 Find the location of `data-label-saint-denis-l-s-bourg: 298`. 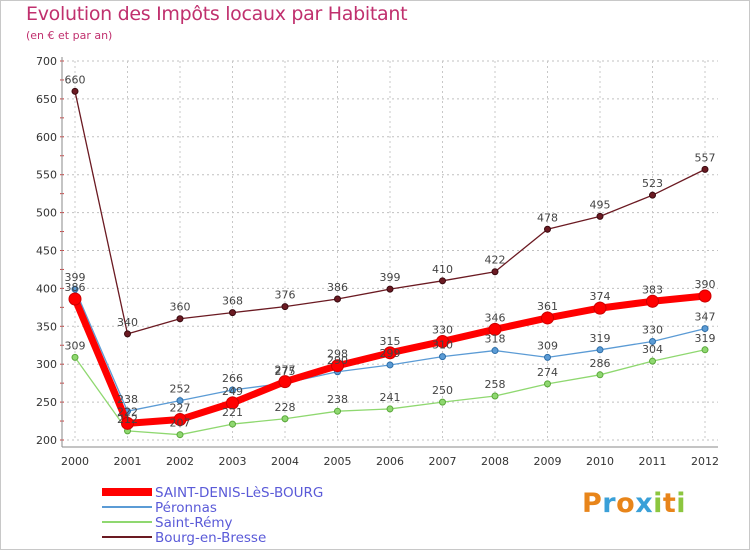

data-label-saint-denis-l-s-bourg: 298 is located at coordinates (337, 354).